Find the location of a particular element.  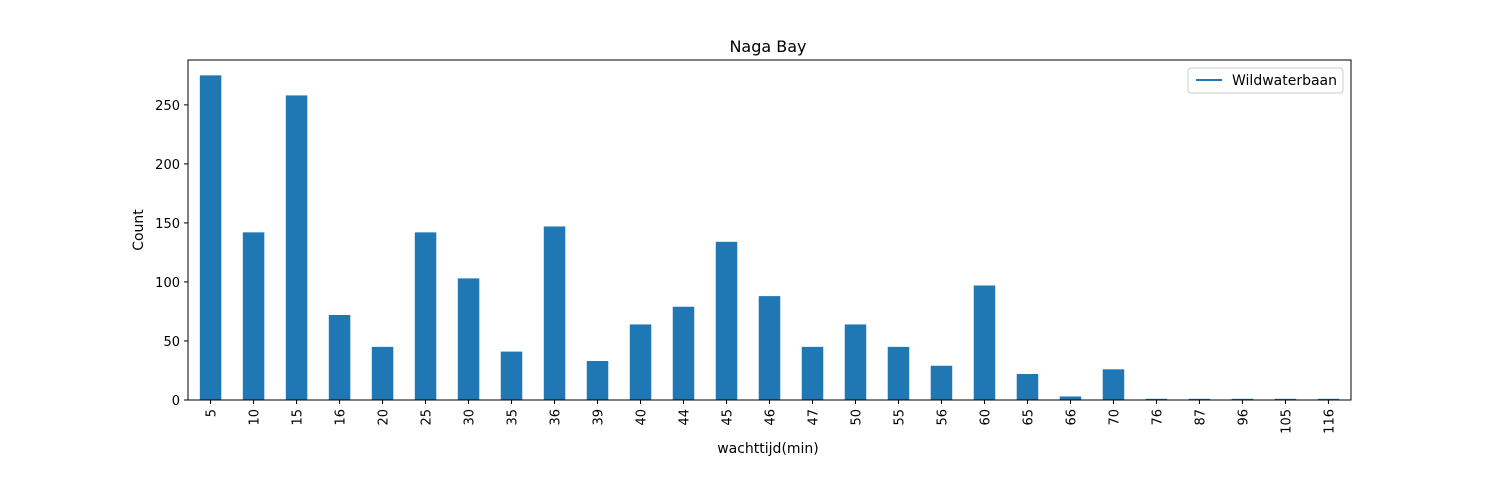

x-tick-label-5: 5 is located at coordinates (212, 413).